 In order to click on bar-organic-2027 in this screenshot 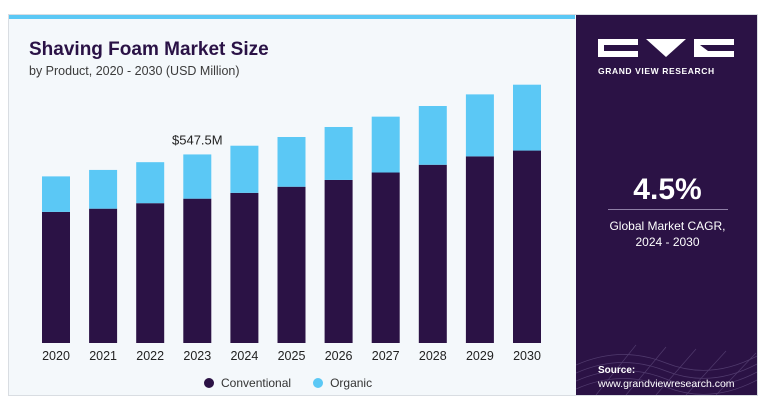, I will do `click(385, 144)`.